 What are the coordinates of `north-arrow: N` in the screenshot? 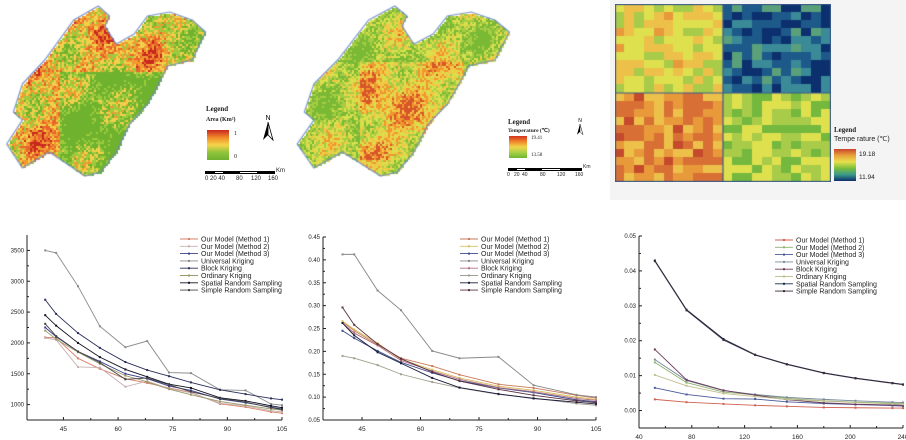 It's located at (268, 129).